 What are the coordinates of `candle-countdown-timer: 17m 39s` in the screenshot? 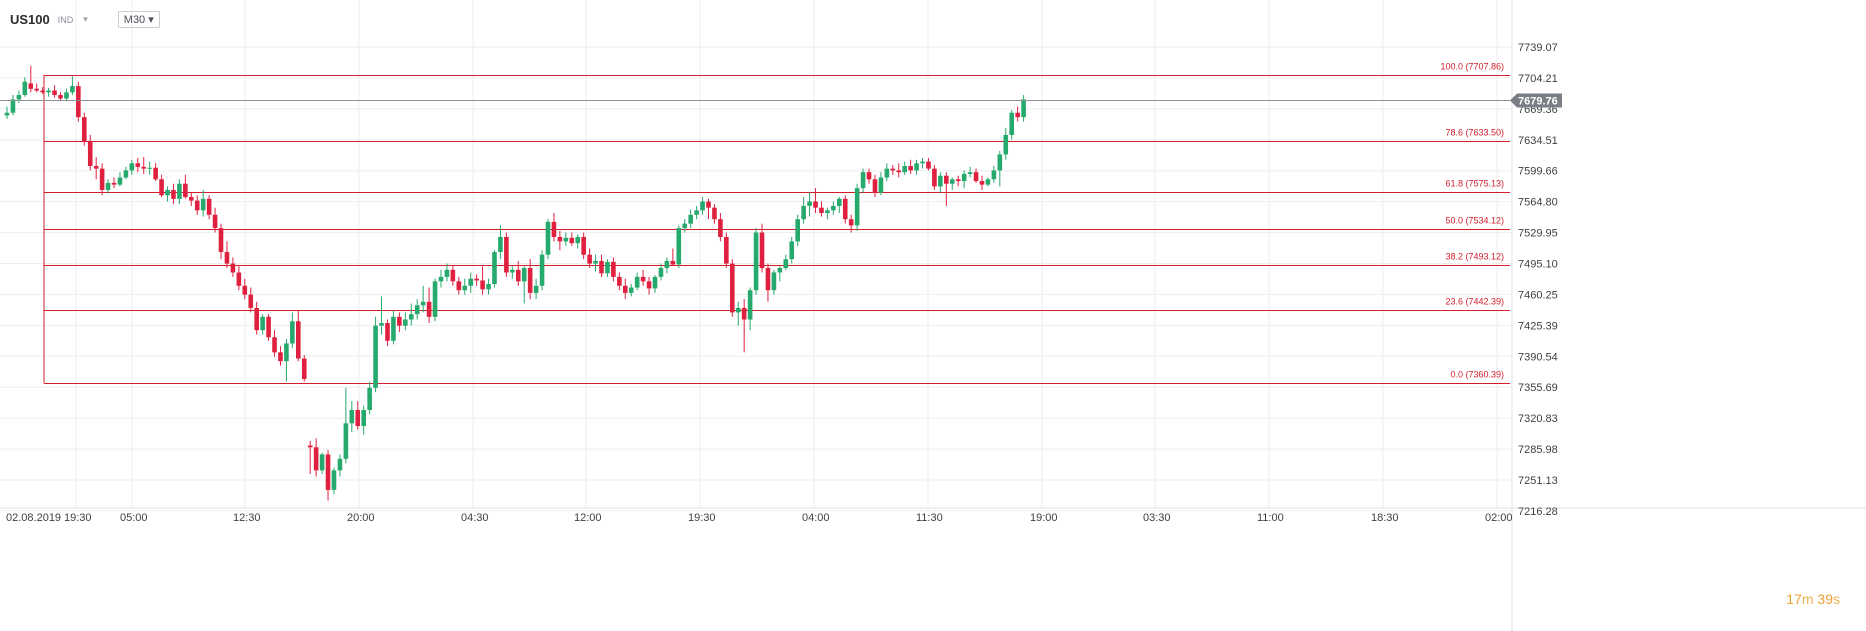 It's located at (1813, 599).